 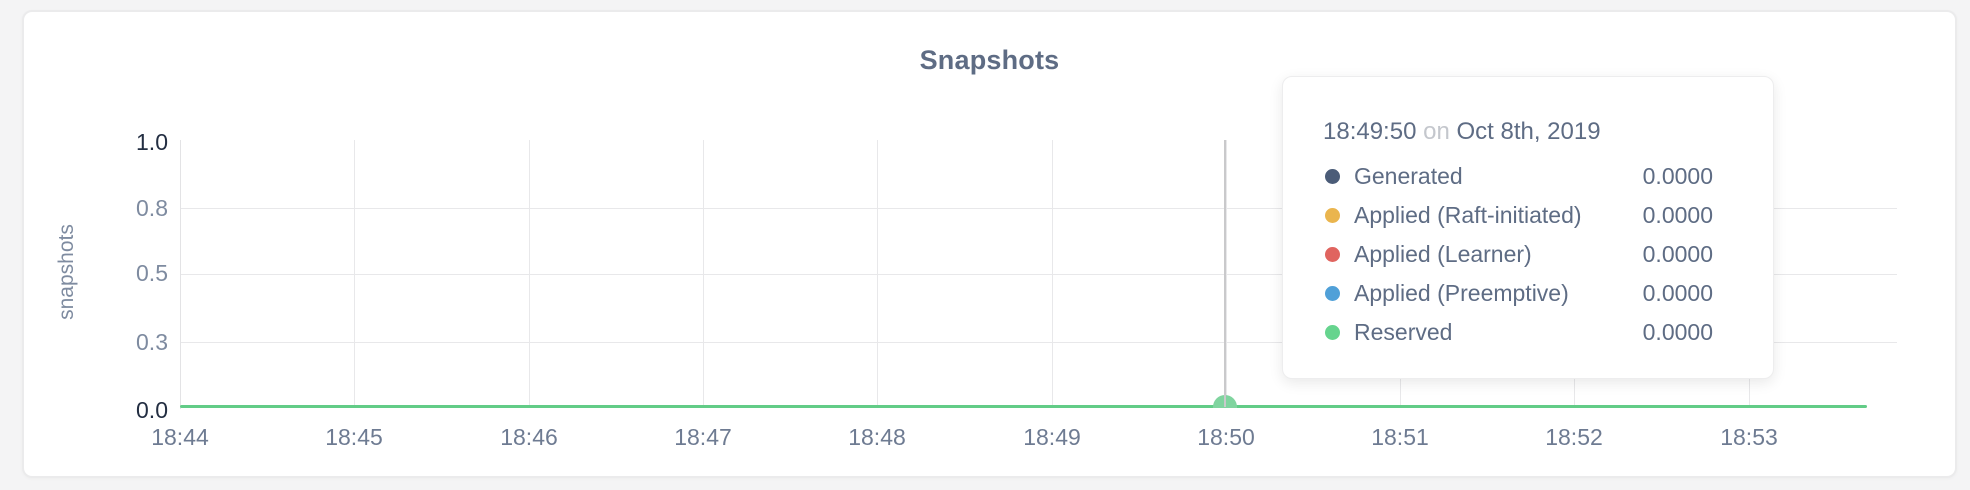 I want to click on tooltip-series-row: Applied (Learner) 0.0000, so click(x=1528, y=254).